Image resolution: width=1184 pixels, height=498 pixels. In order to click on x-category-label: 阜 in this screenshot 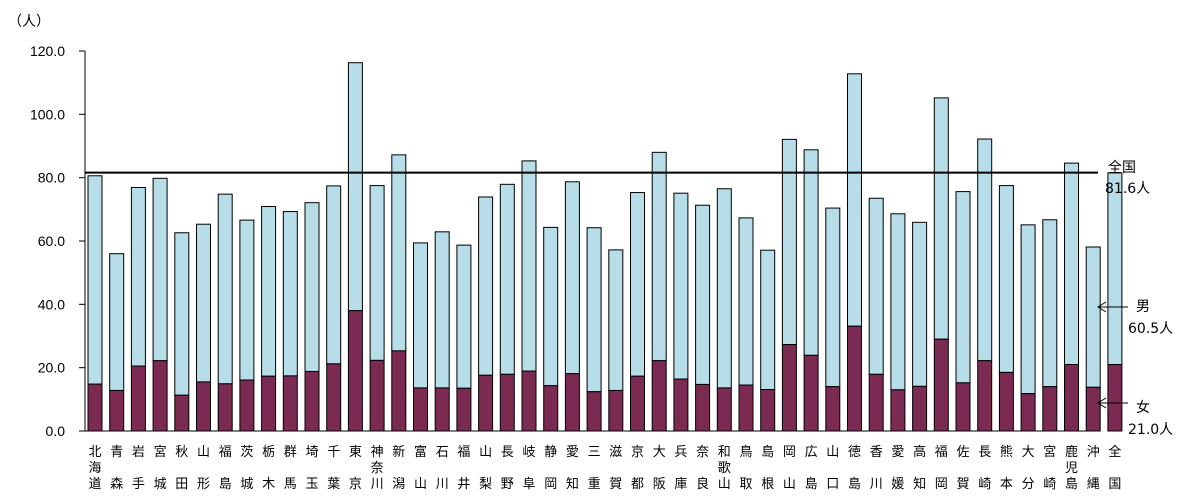, I will do `click(528, 484)`.